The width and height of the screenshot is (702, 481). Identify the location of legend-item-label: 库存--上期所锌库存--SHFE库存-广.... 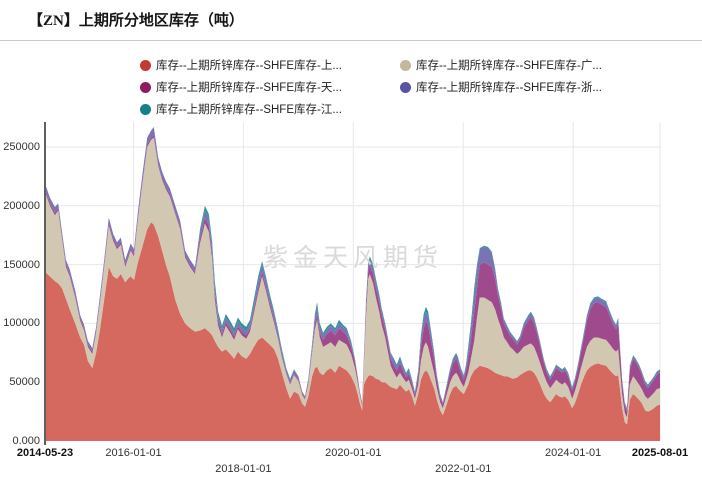
(509, 66).